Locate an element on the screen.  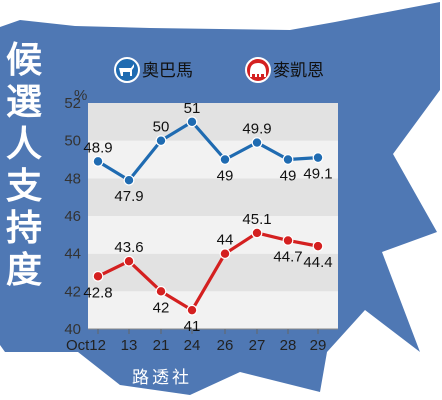
data-label: 48.9 is located at coordinates (97, 147).